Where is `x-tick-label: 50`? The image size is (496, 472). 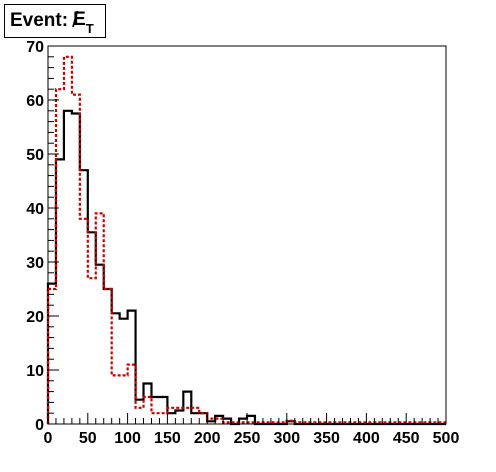 x-tick-label: 50 is located at coordinates (88, 438).